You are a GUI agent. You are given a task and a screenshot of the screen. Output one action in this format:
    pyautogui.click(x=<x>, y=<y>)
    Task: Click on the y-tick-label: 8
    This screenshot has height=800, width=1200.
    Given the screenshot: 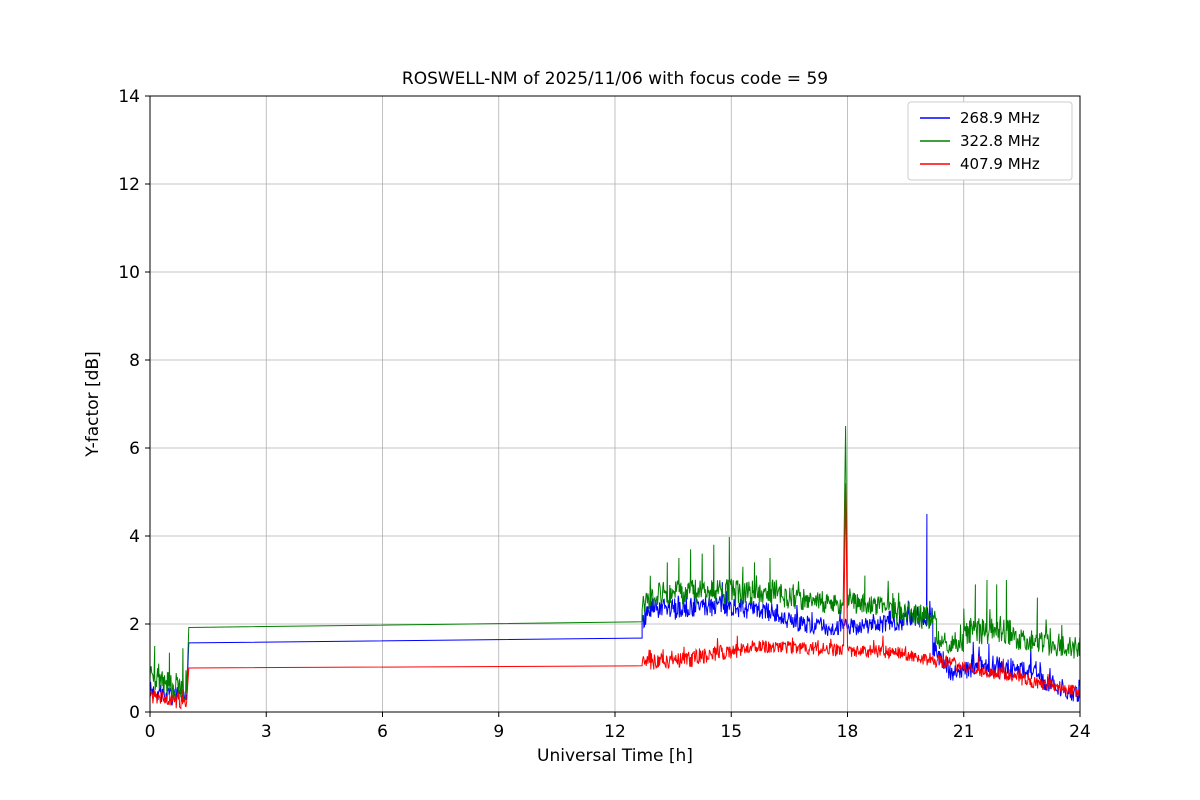 What is the action you would take?
    pyautogui.click(x=134, y=361)
    